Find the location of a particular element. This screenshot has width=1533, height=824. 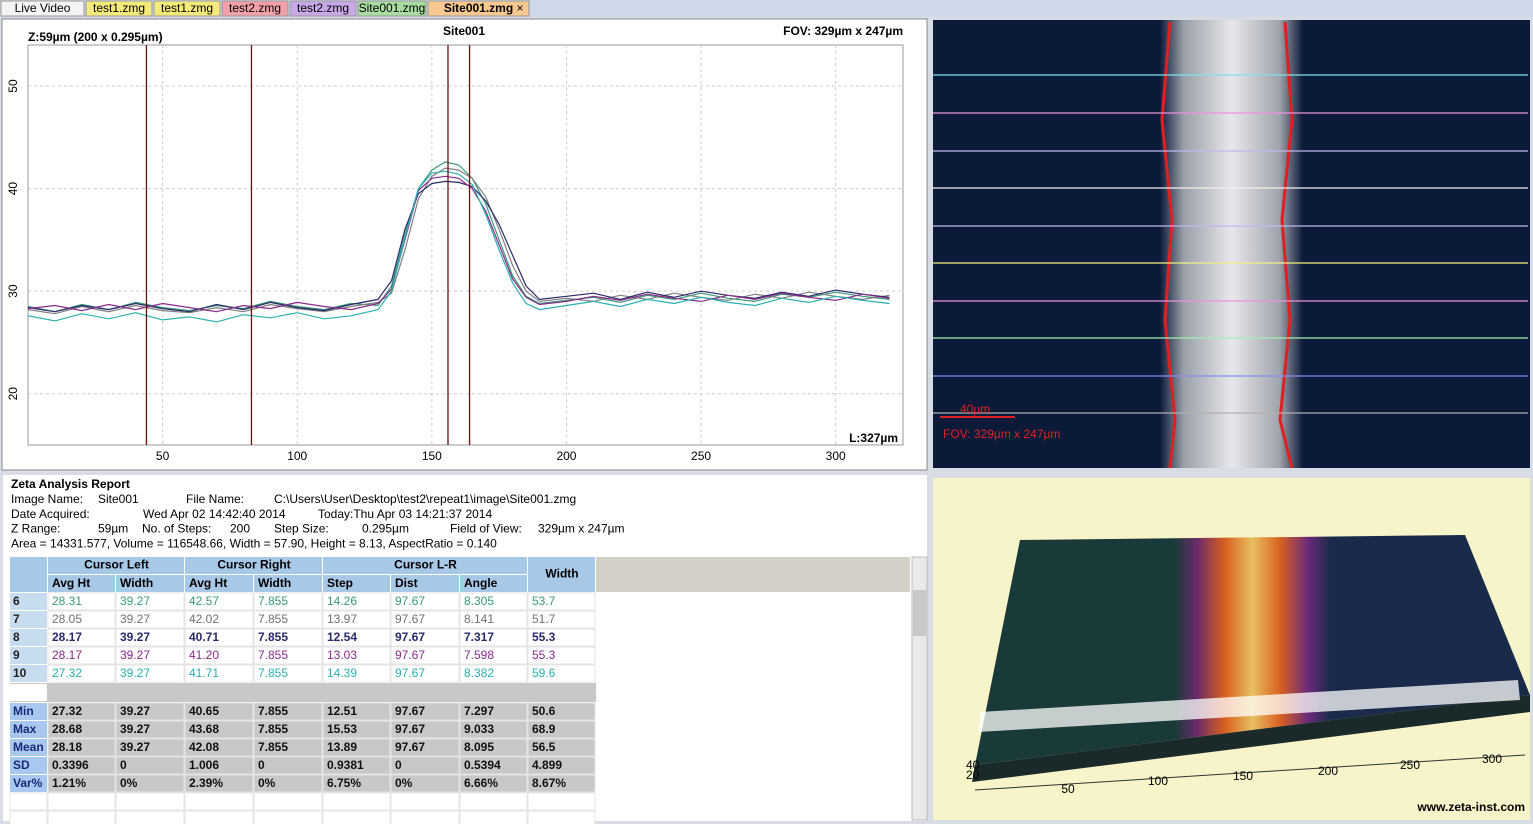

report-text: Date Acquired: is located at coordinates (50, 514).